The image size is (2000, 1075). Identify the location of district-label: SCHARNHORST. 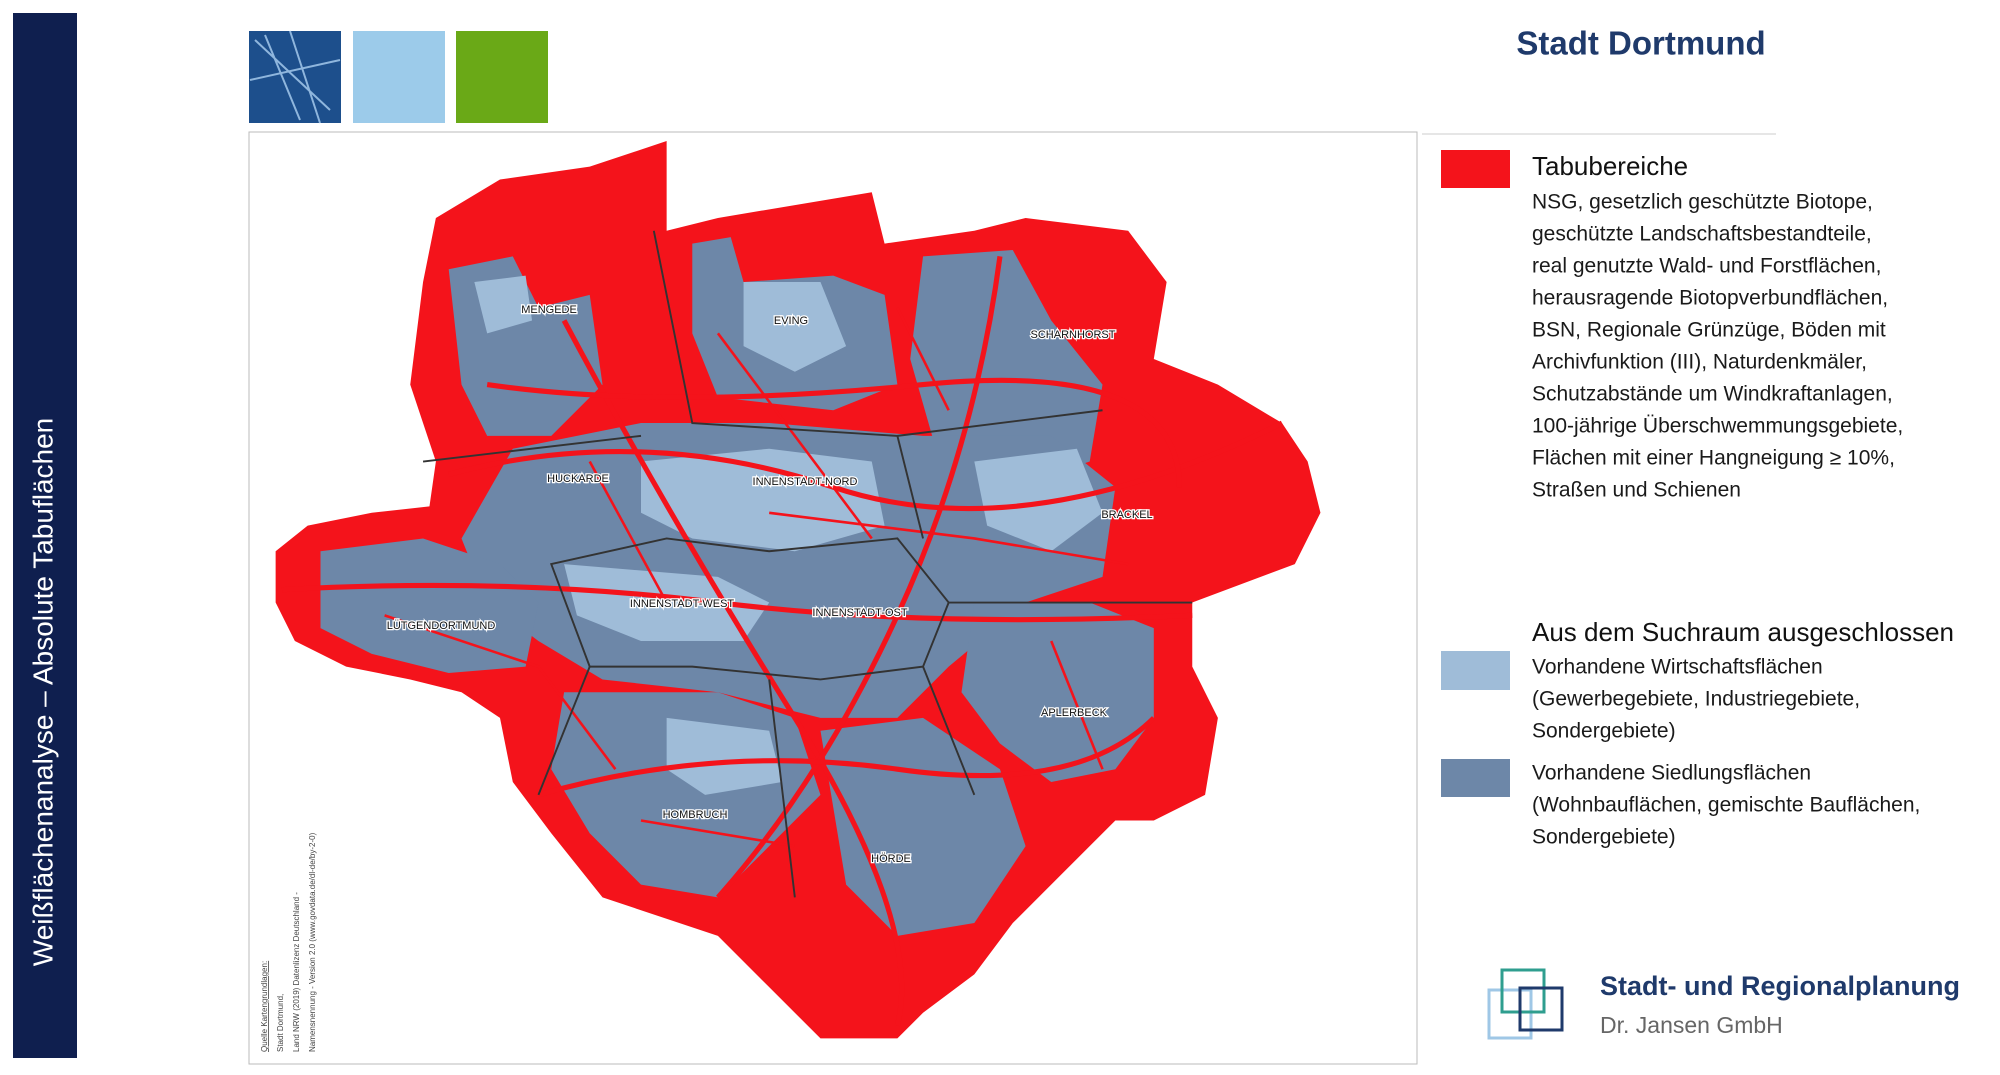
(1073, 335).